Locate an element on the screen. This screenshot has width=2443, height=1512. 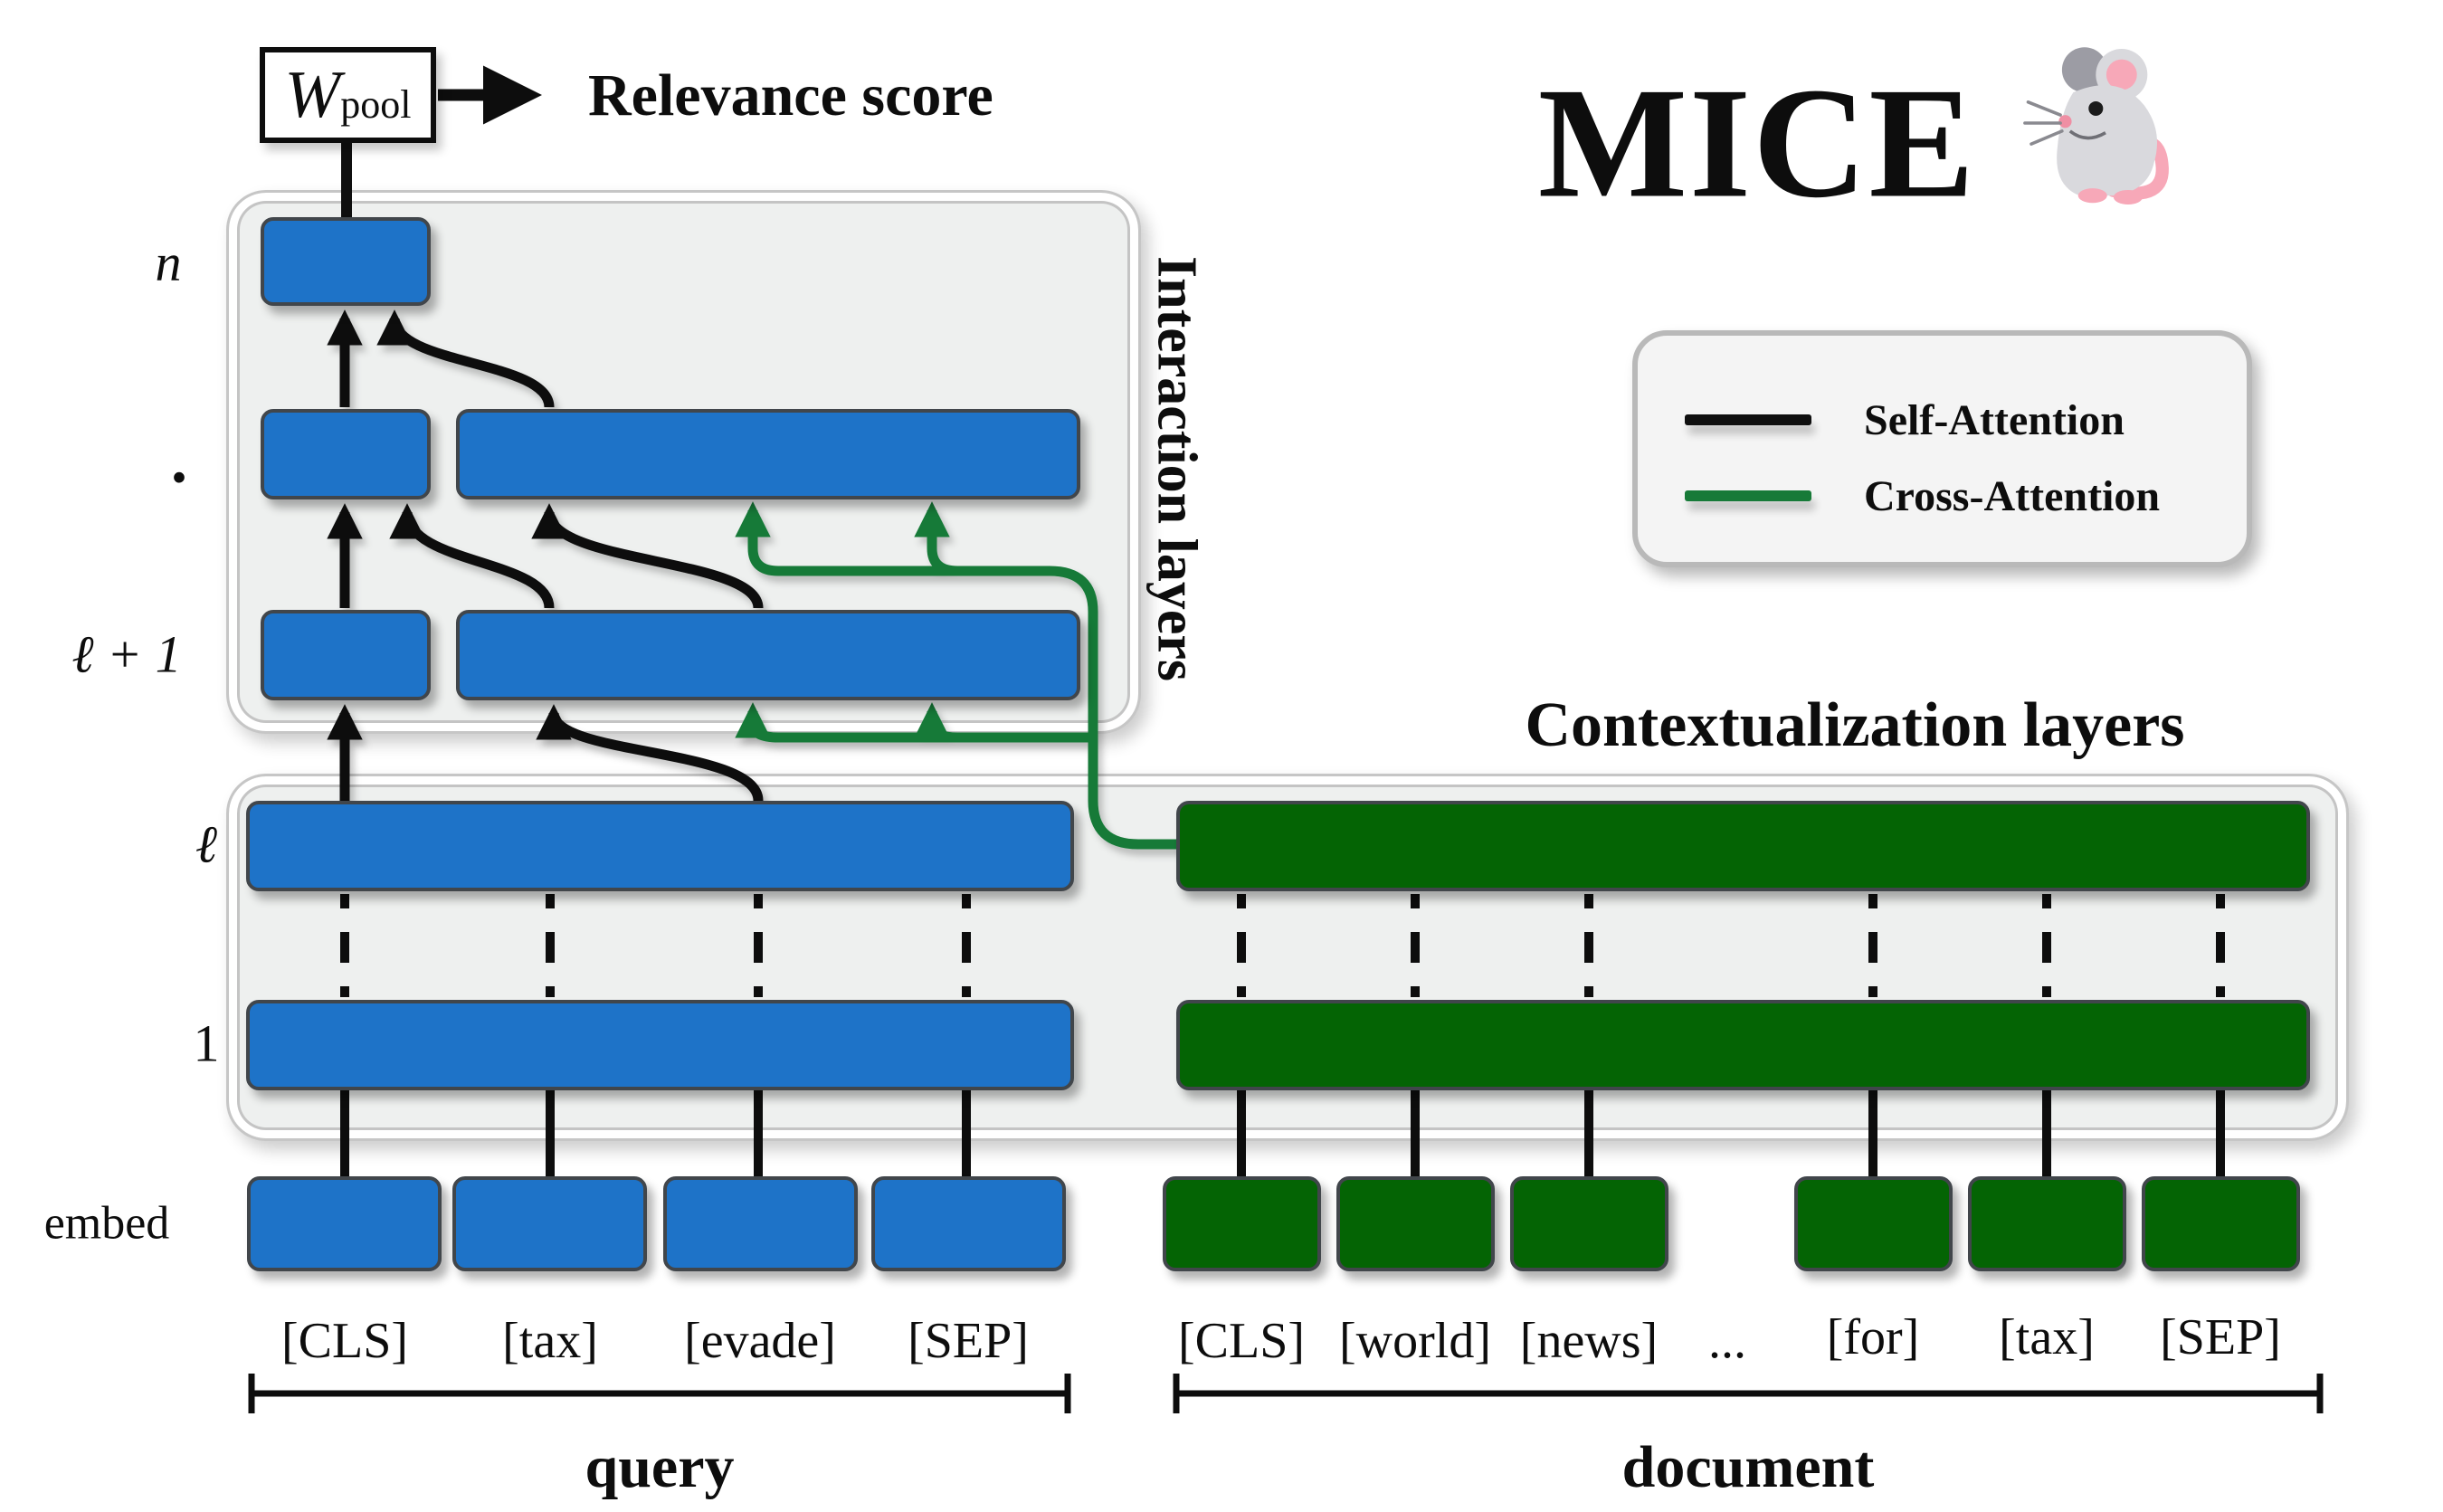
query-embed-box-cls is located at coordinates (344, 1224).